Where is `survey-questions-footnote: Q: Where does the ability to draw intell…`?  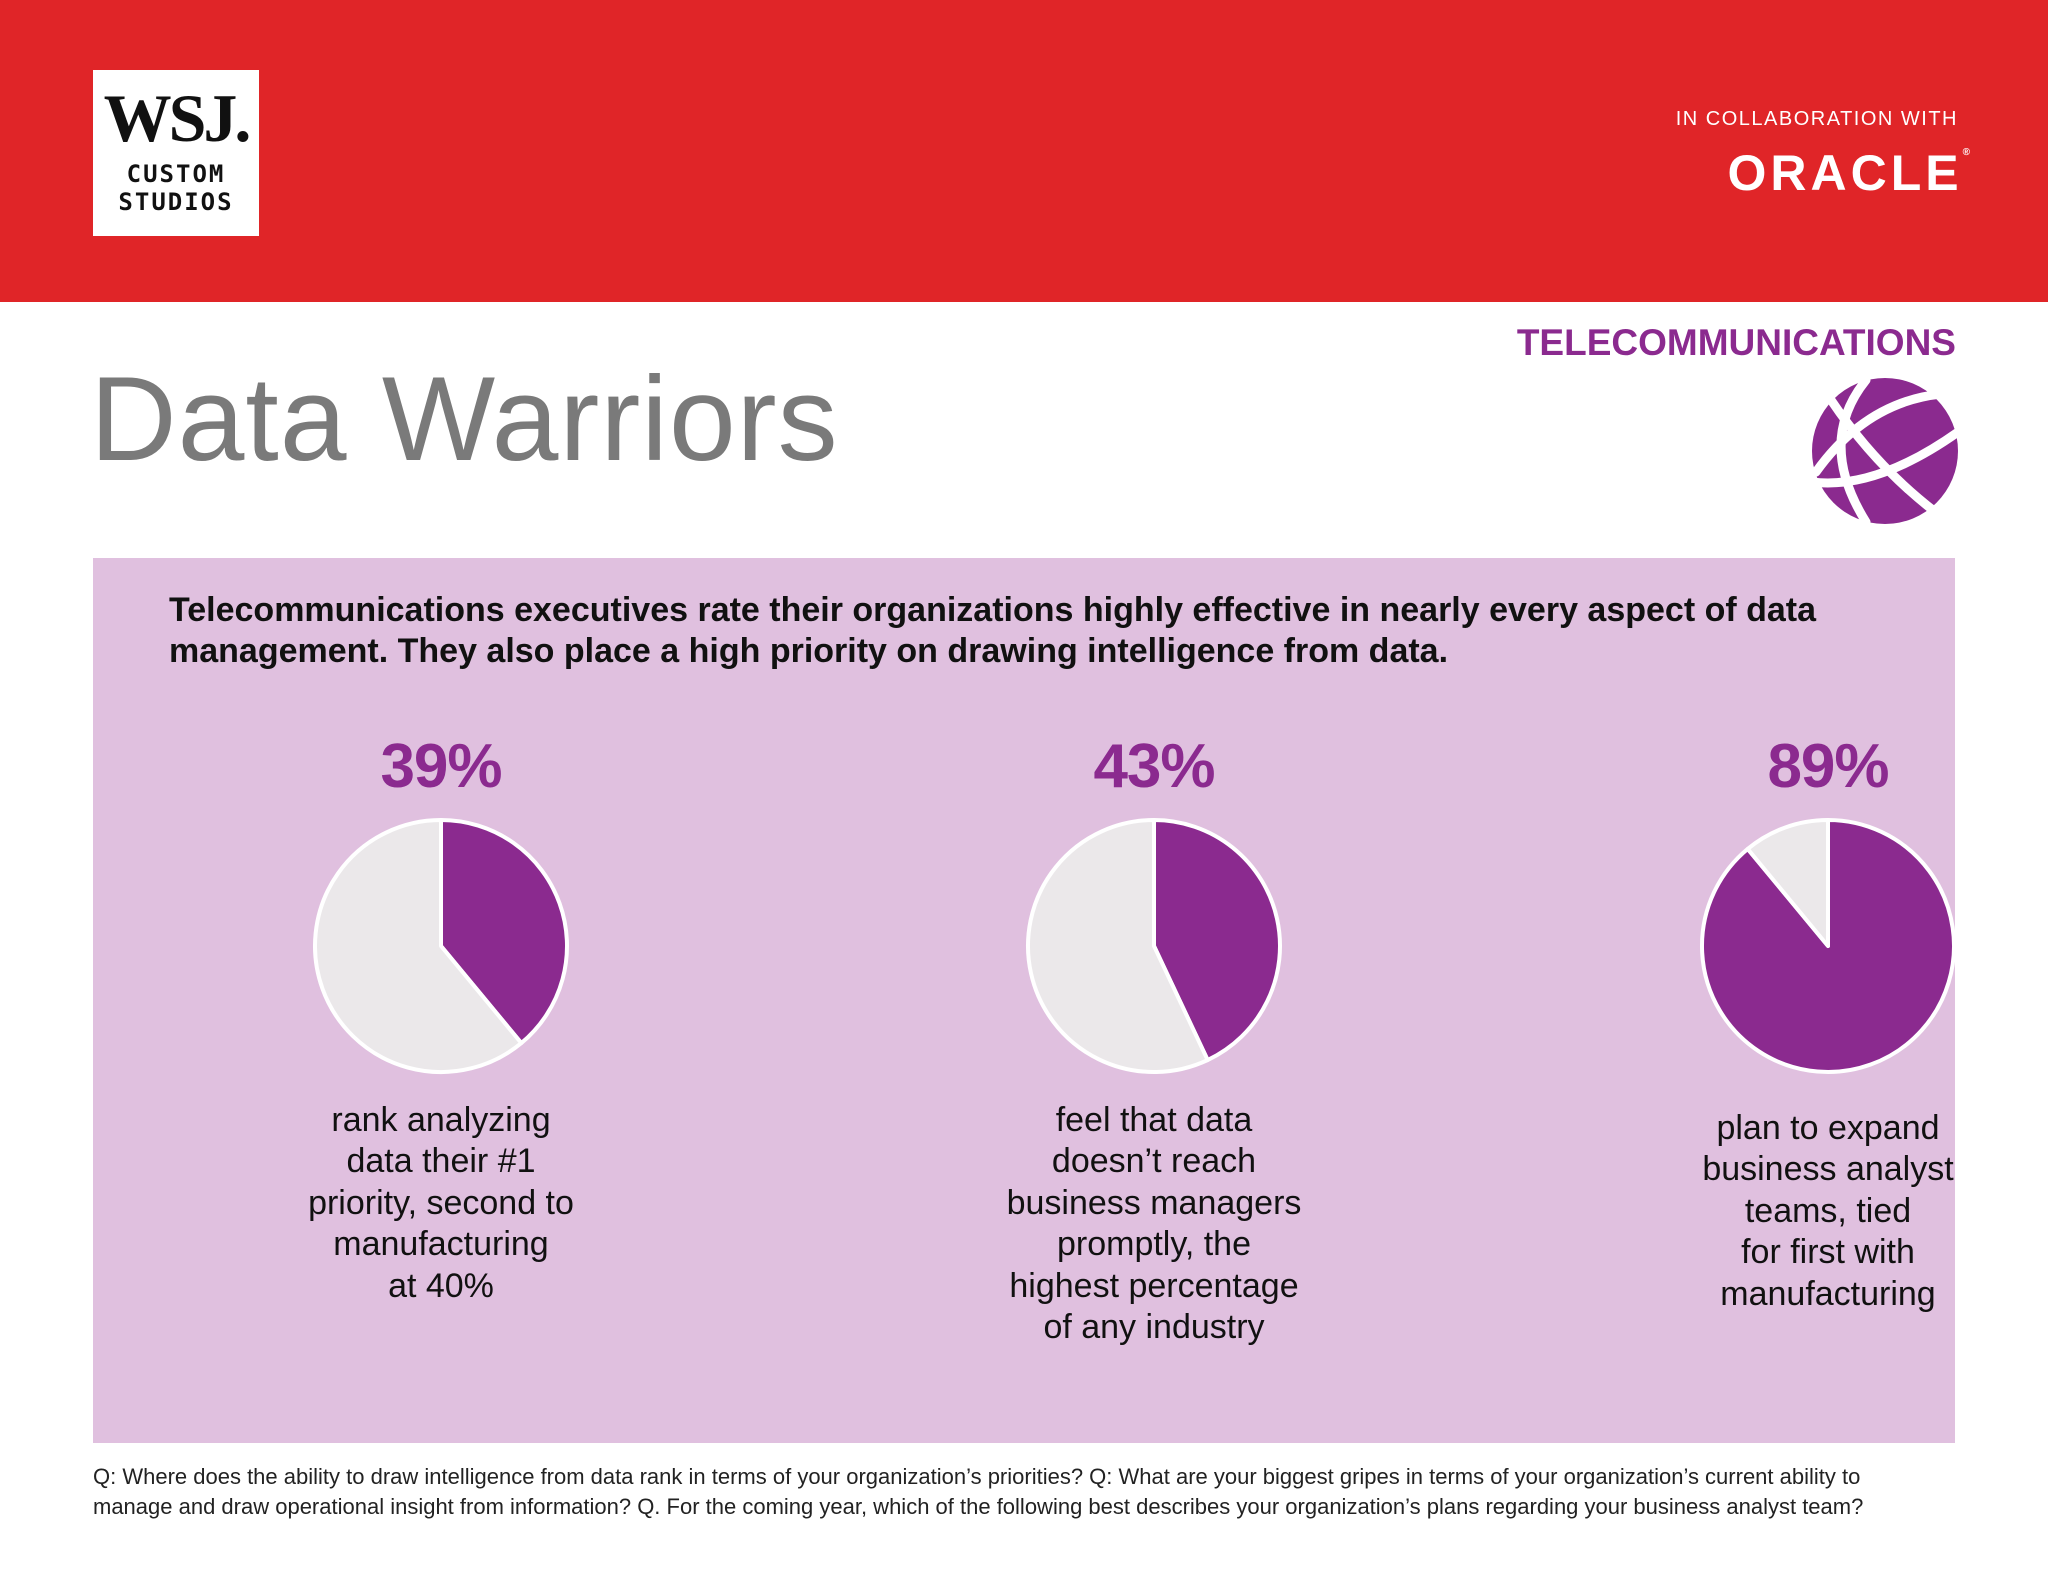
survey-questions-footnote: Q: Where does the ability to draw intell… is located at coordinates (1028, 1492).